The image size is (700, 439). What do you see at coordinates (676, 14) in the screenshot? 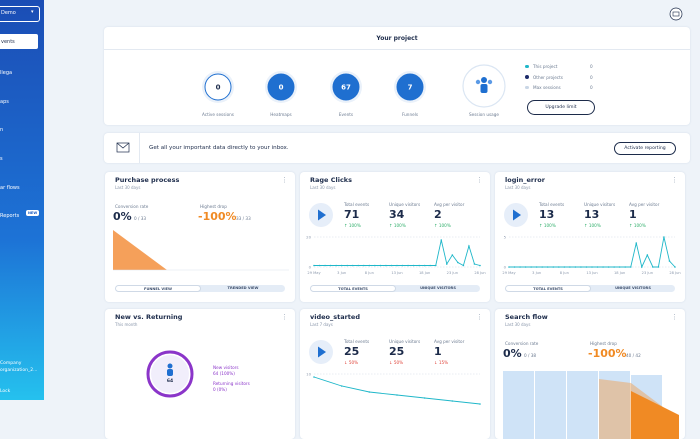
I see `help-icon` at bounding box center [676, 14].